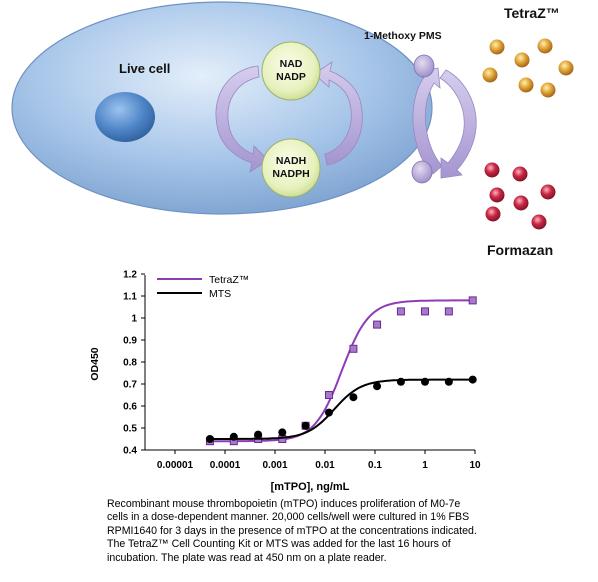 The height and width of the screenshot is (582, 598). Describe the element at coordinates (291, 161) in the screenshot. I see `nadh-label: NADH` at that location.